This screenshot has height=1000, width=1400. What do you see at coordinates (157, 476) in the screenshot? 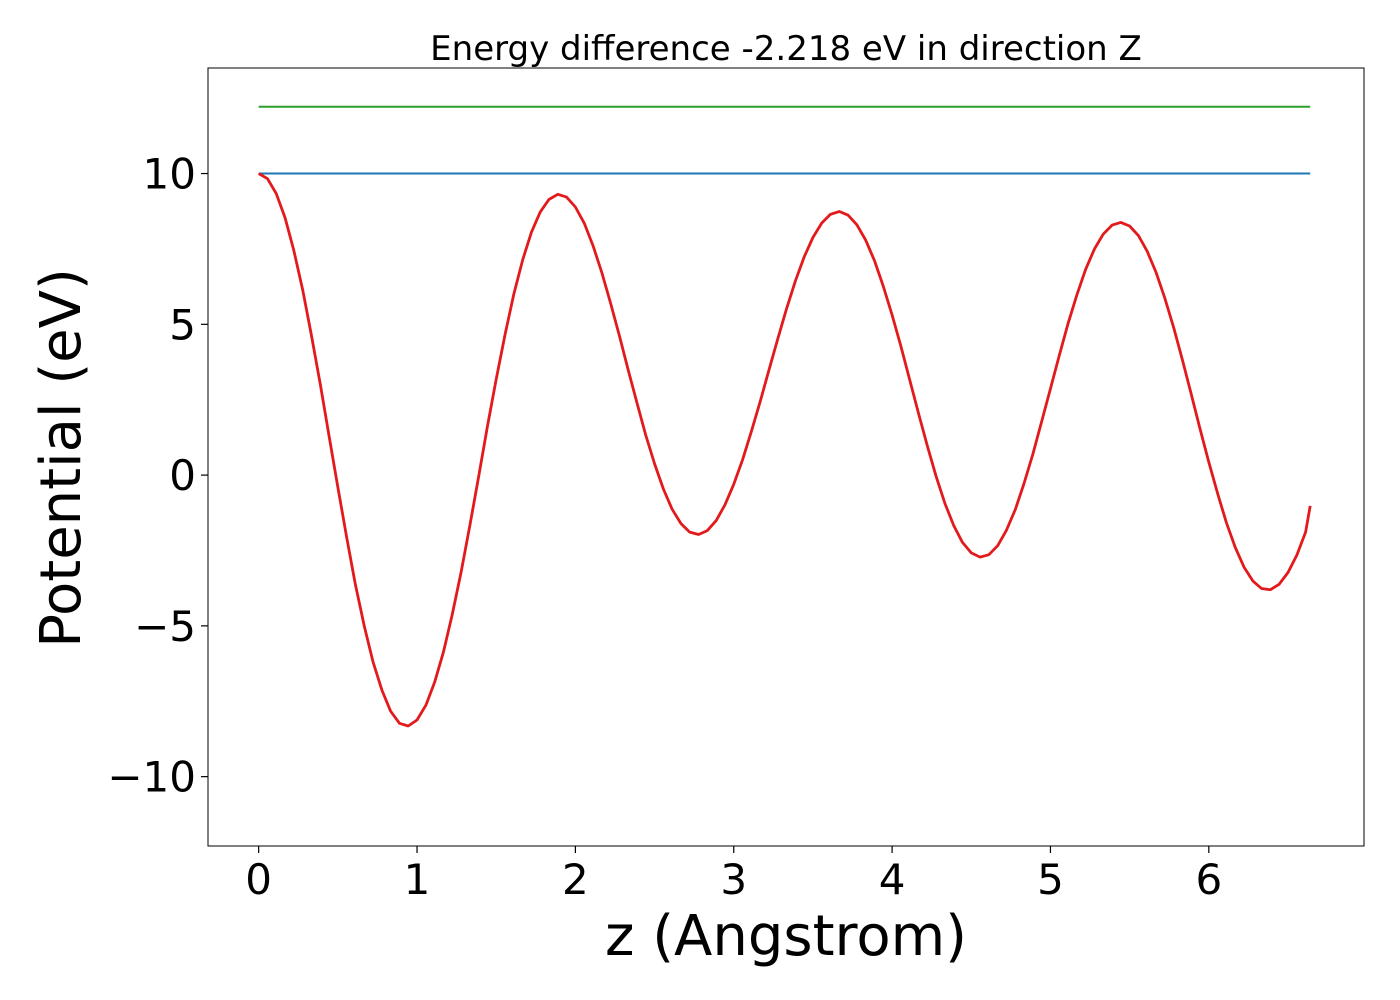
I see `y-axis: −10 −5 0 5 10` at bounding box center [157, 476].